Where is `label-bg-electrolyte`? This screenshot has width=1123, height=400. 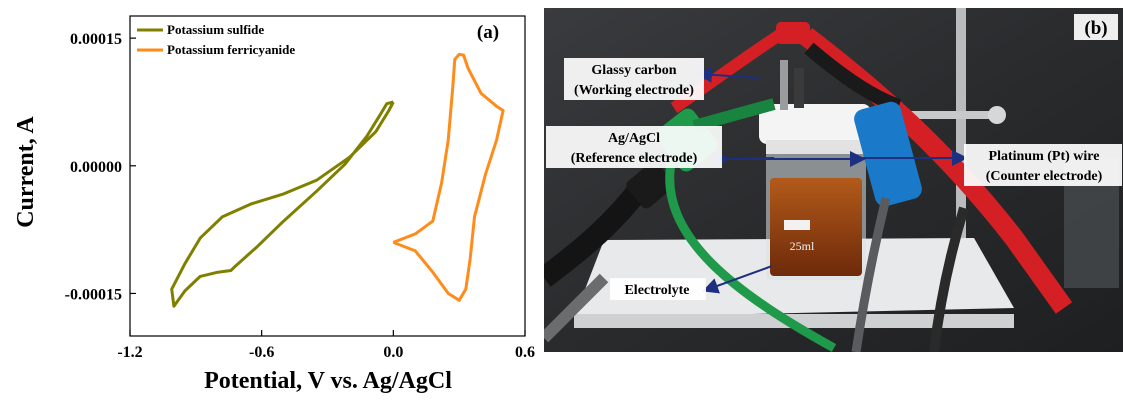
label-bg-electrolyte is located at coordinates (658, 289).